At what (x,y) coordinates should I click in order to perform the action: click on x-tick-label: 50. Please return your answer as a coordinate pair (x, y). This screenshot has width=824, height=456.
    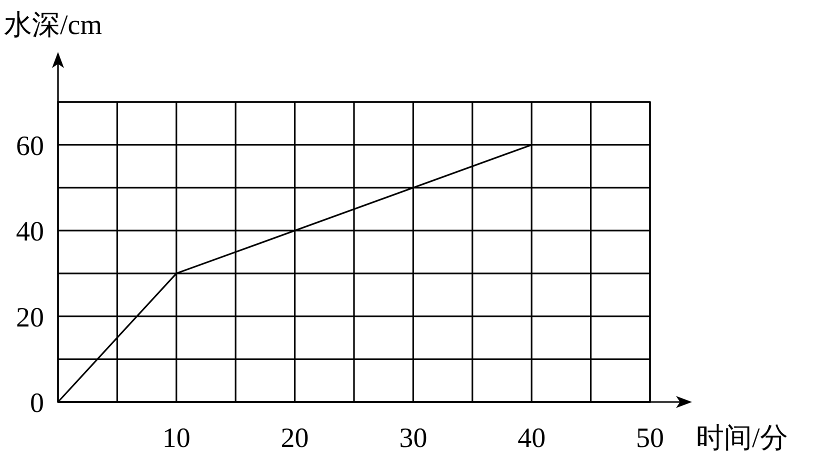
    Looking at the image, I should click on (650, 438).